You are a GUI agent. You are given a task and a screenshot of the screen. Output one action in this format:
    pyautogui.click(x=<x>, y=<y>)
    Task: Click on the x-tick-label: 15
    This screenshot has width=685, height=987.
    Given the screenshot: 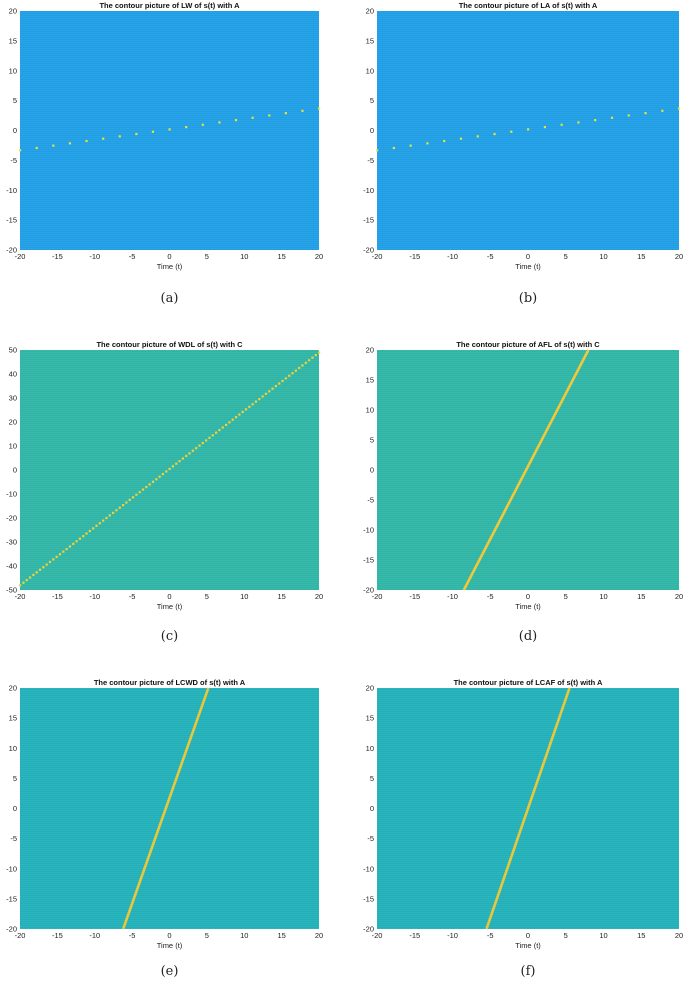 What is the action you would take?
    pyautogui.click(x=281, y=935)
    